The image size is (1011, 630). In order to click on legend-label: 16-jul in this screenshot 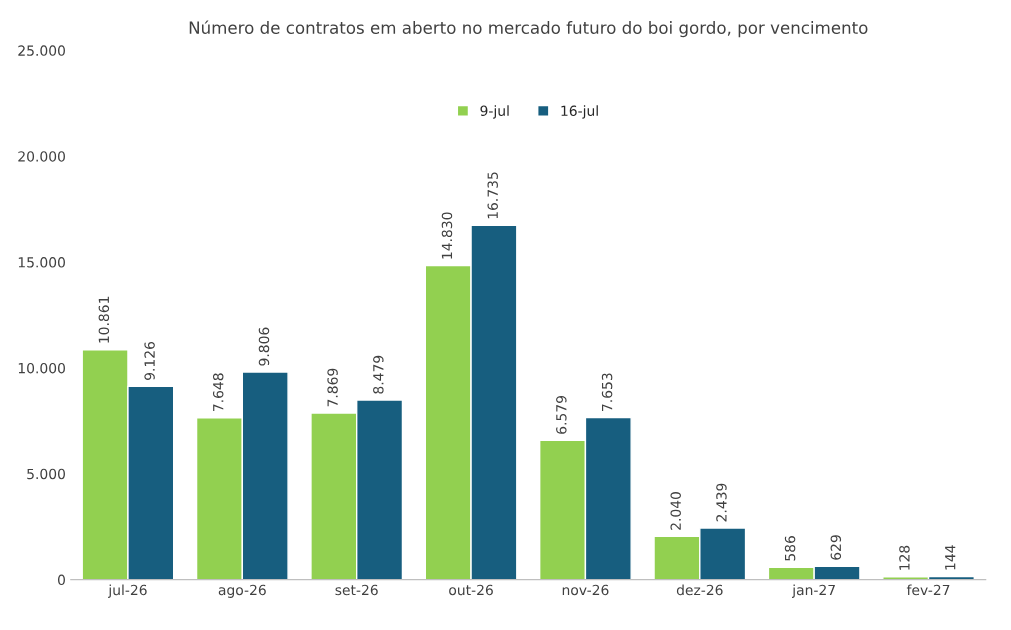, I will do `click(579, 112)`.